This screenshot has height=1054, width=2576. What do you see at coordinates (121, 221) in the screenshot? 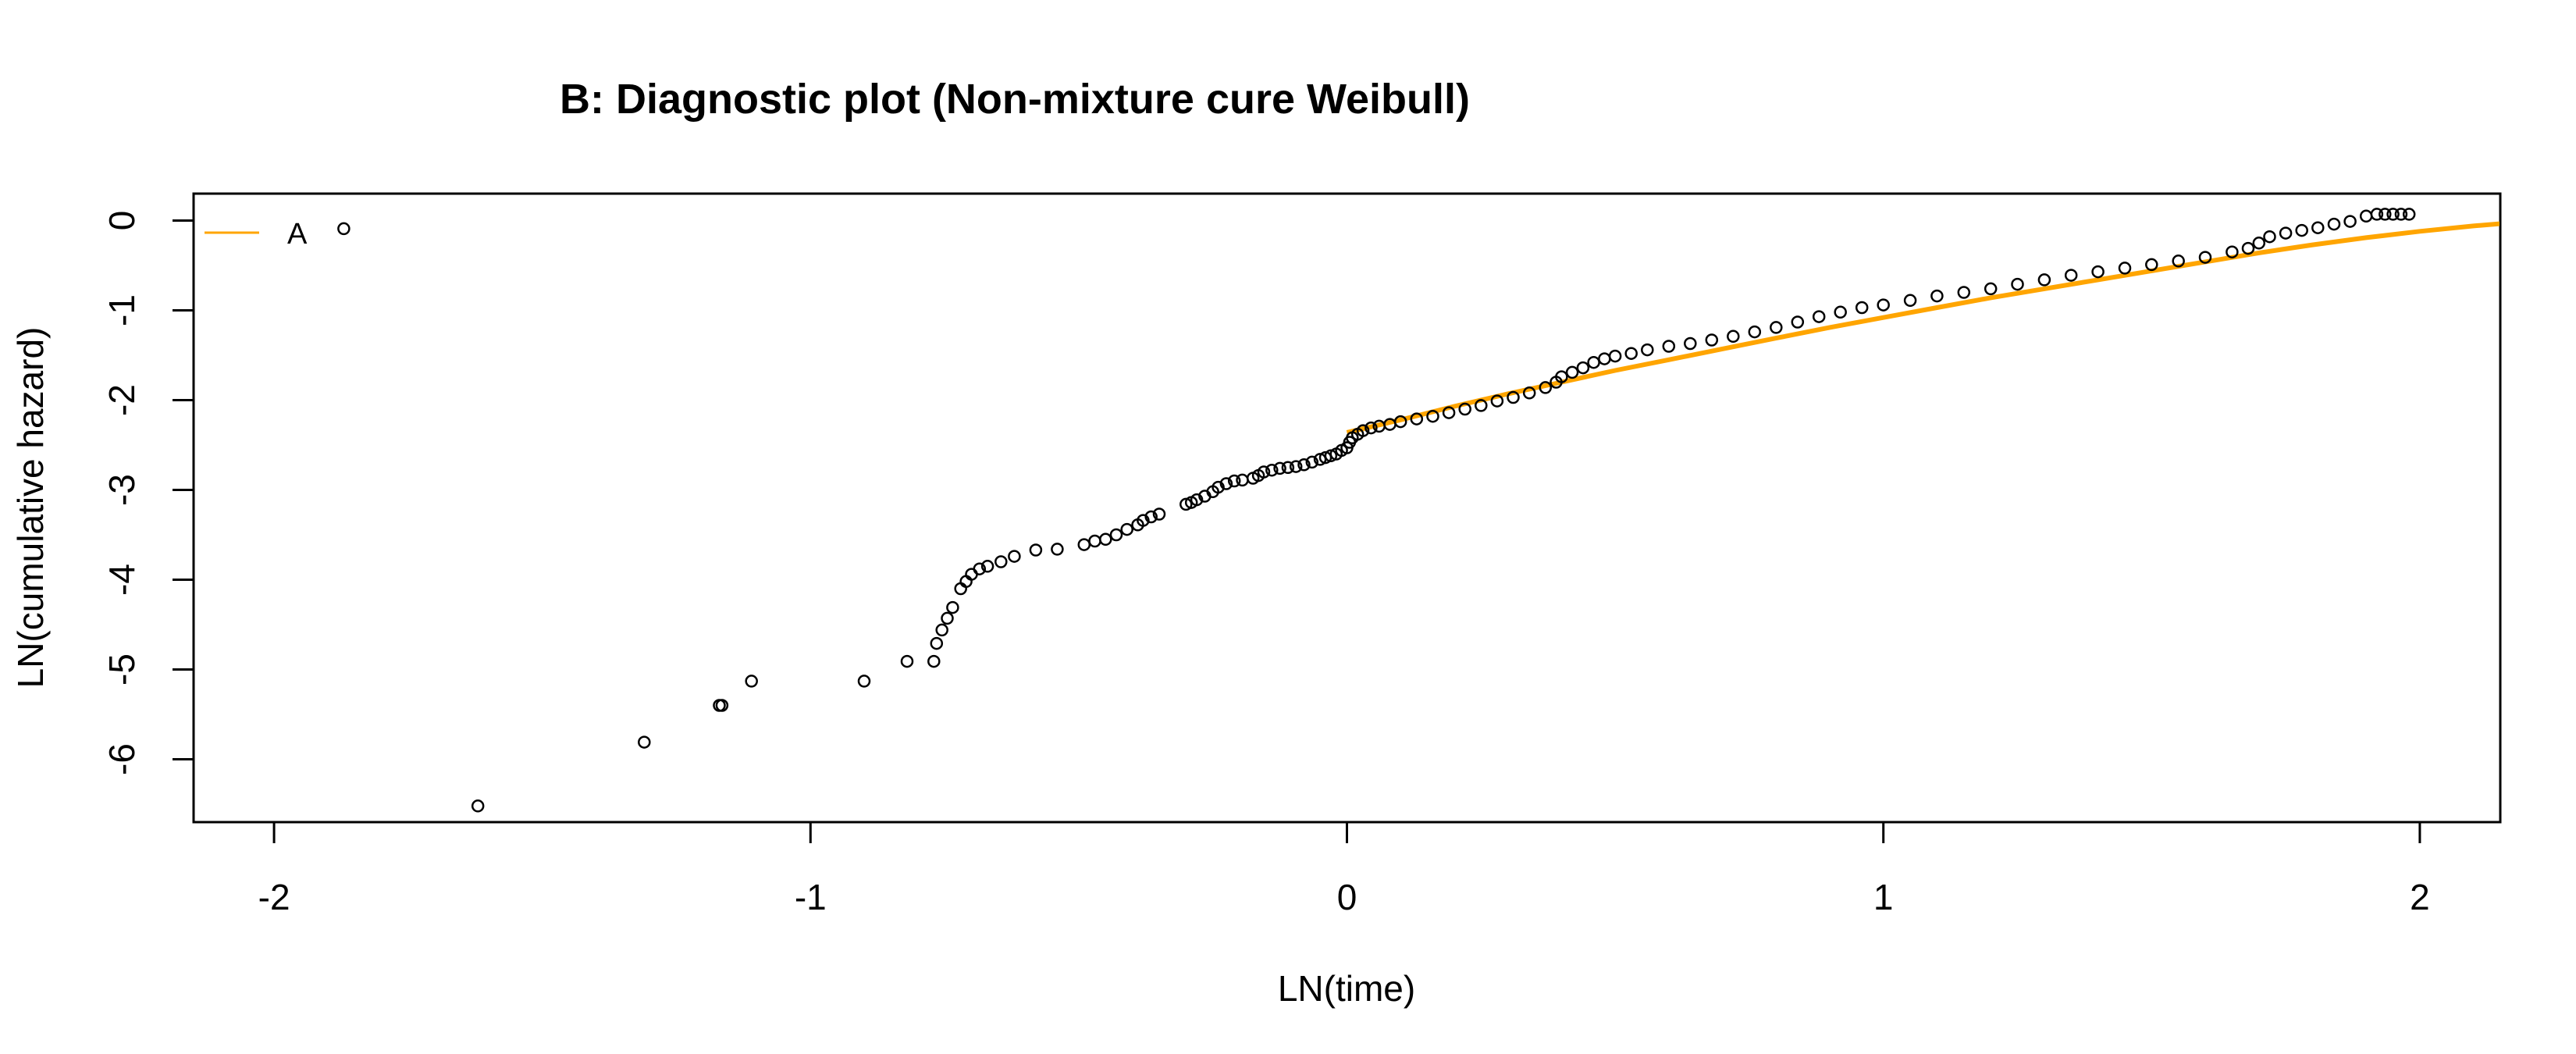
I see `y-tick-label: 0` at bounding box center [121, 221].